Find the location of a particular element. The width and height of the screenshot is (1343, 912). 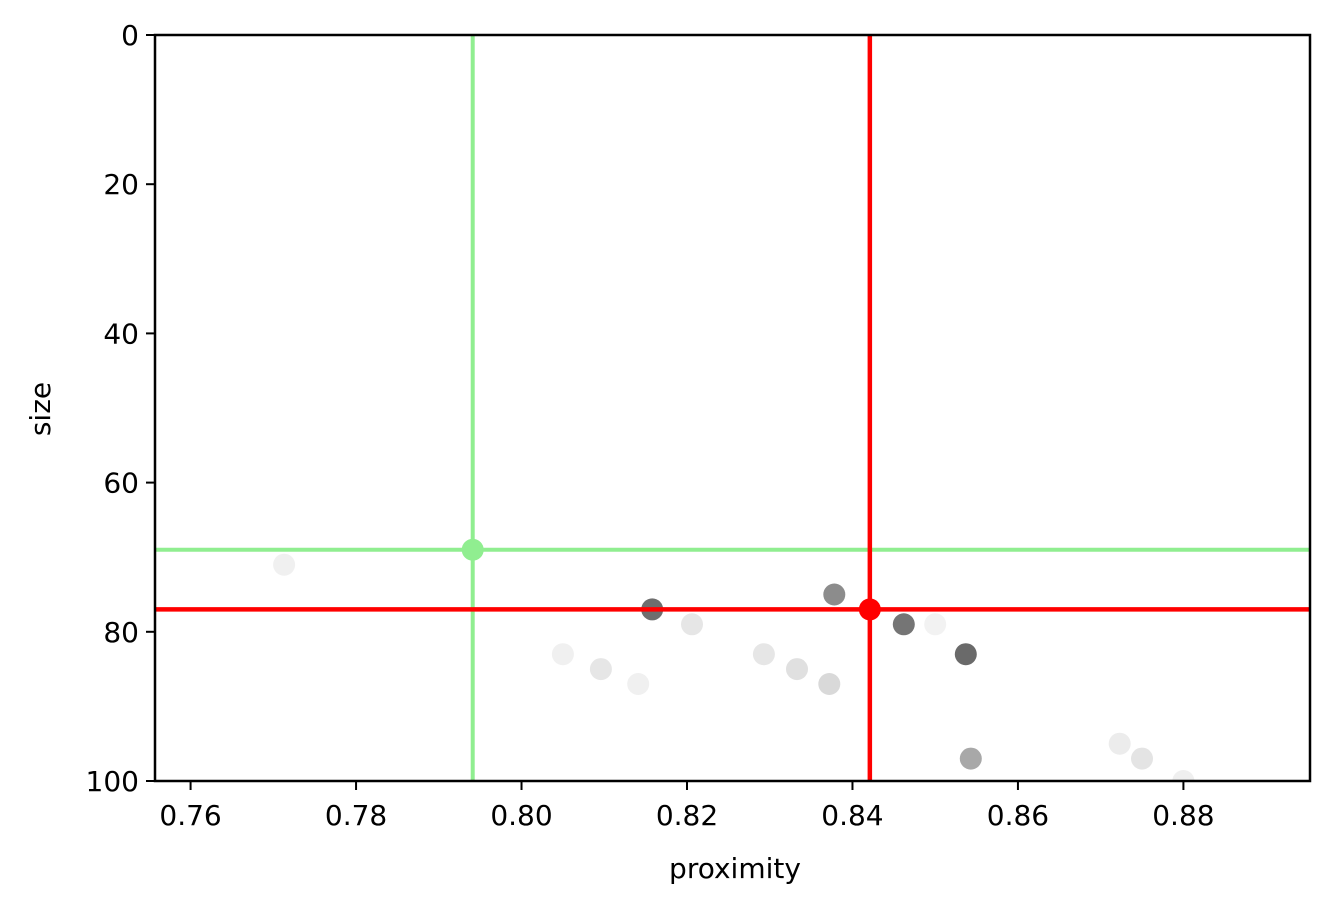

y-tick-label: 80 is located at coordinates (121, 632).